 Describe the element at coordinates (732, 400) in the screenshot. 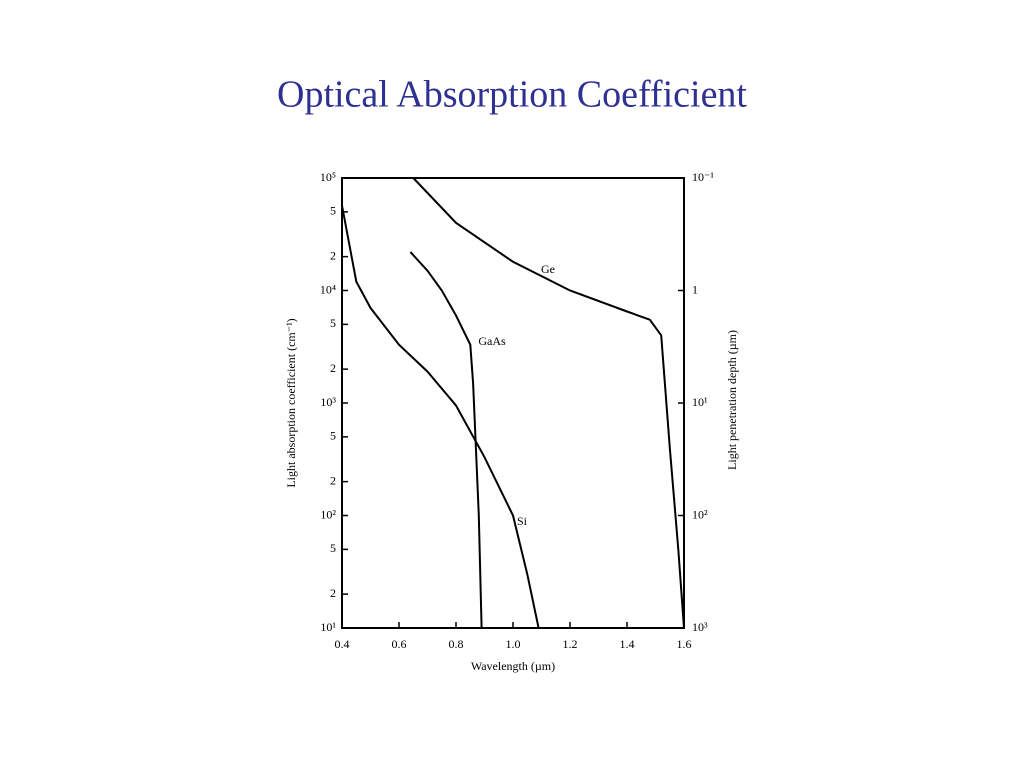

I see `y2-axis-label: Light penetration depth (µm)` at that location.